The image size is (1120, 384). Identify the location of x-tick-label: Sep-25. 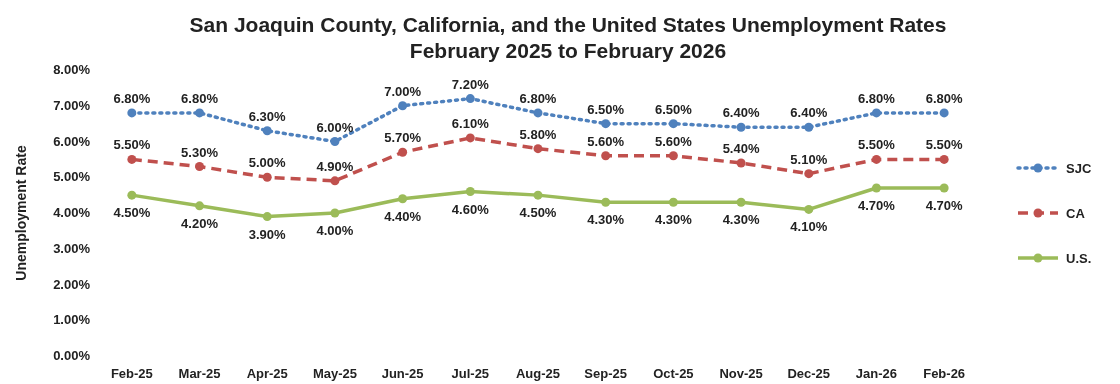
(606, 373).